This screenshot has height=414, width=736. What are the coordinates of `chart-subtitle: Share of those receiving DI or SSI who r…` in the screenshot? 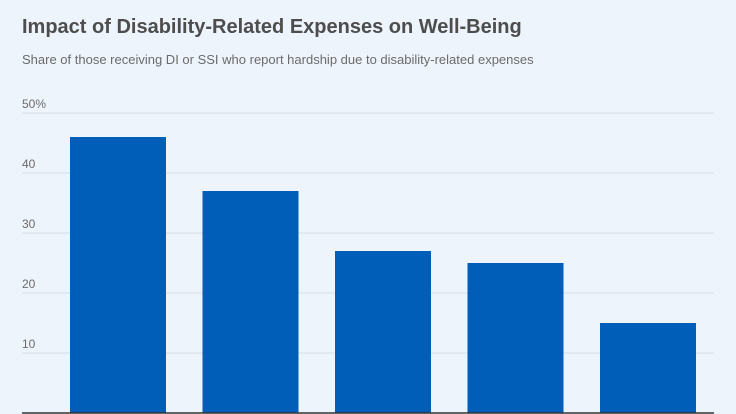 It's located at (278, 59).